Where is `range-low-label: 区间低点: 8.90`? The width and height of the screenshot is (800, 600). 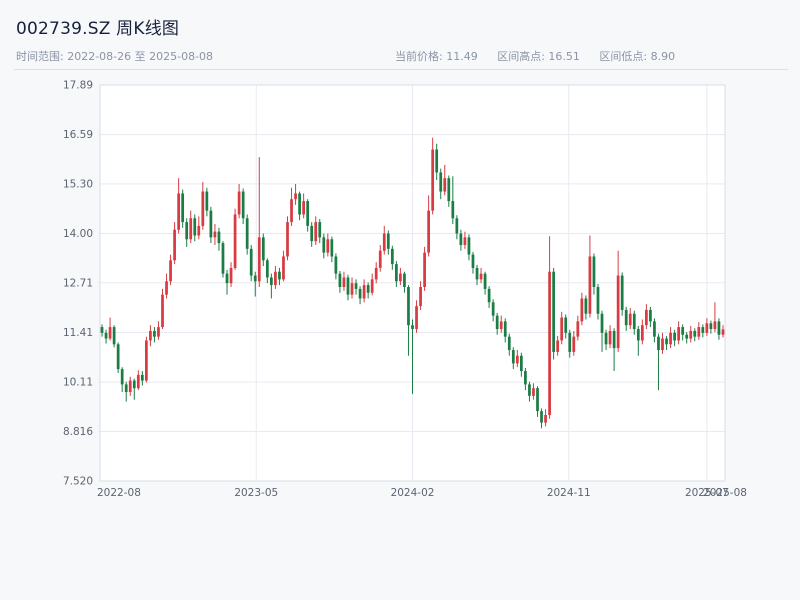
range-low-label: 区间低点: 8.90 is located at coordinates (637, 56).